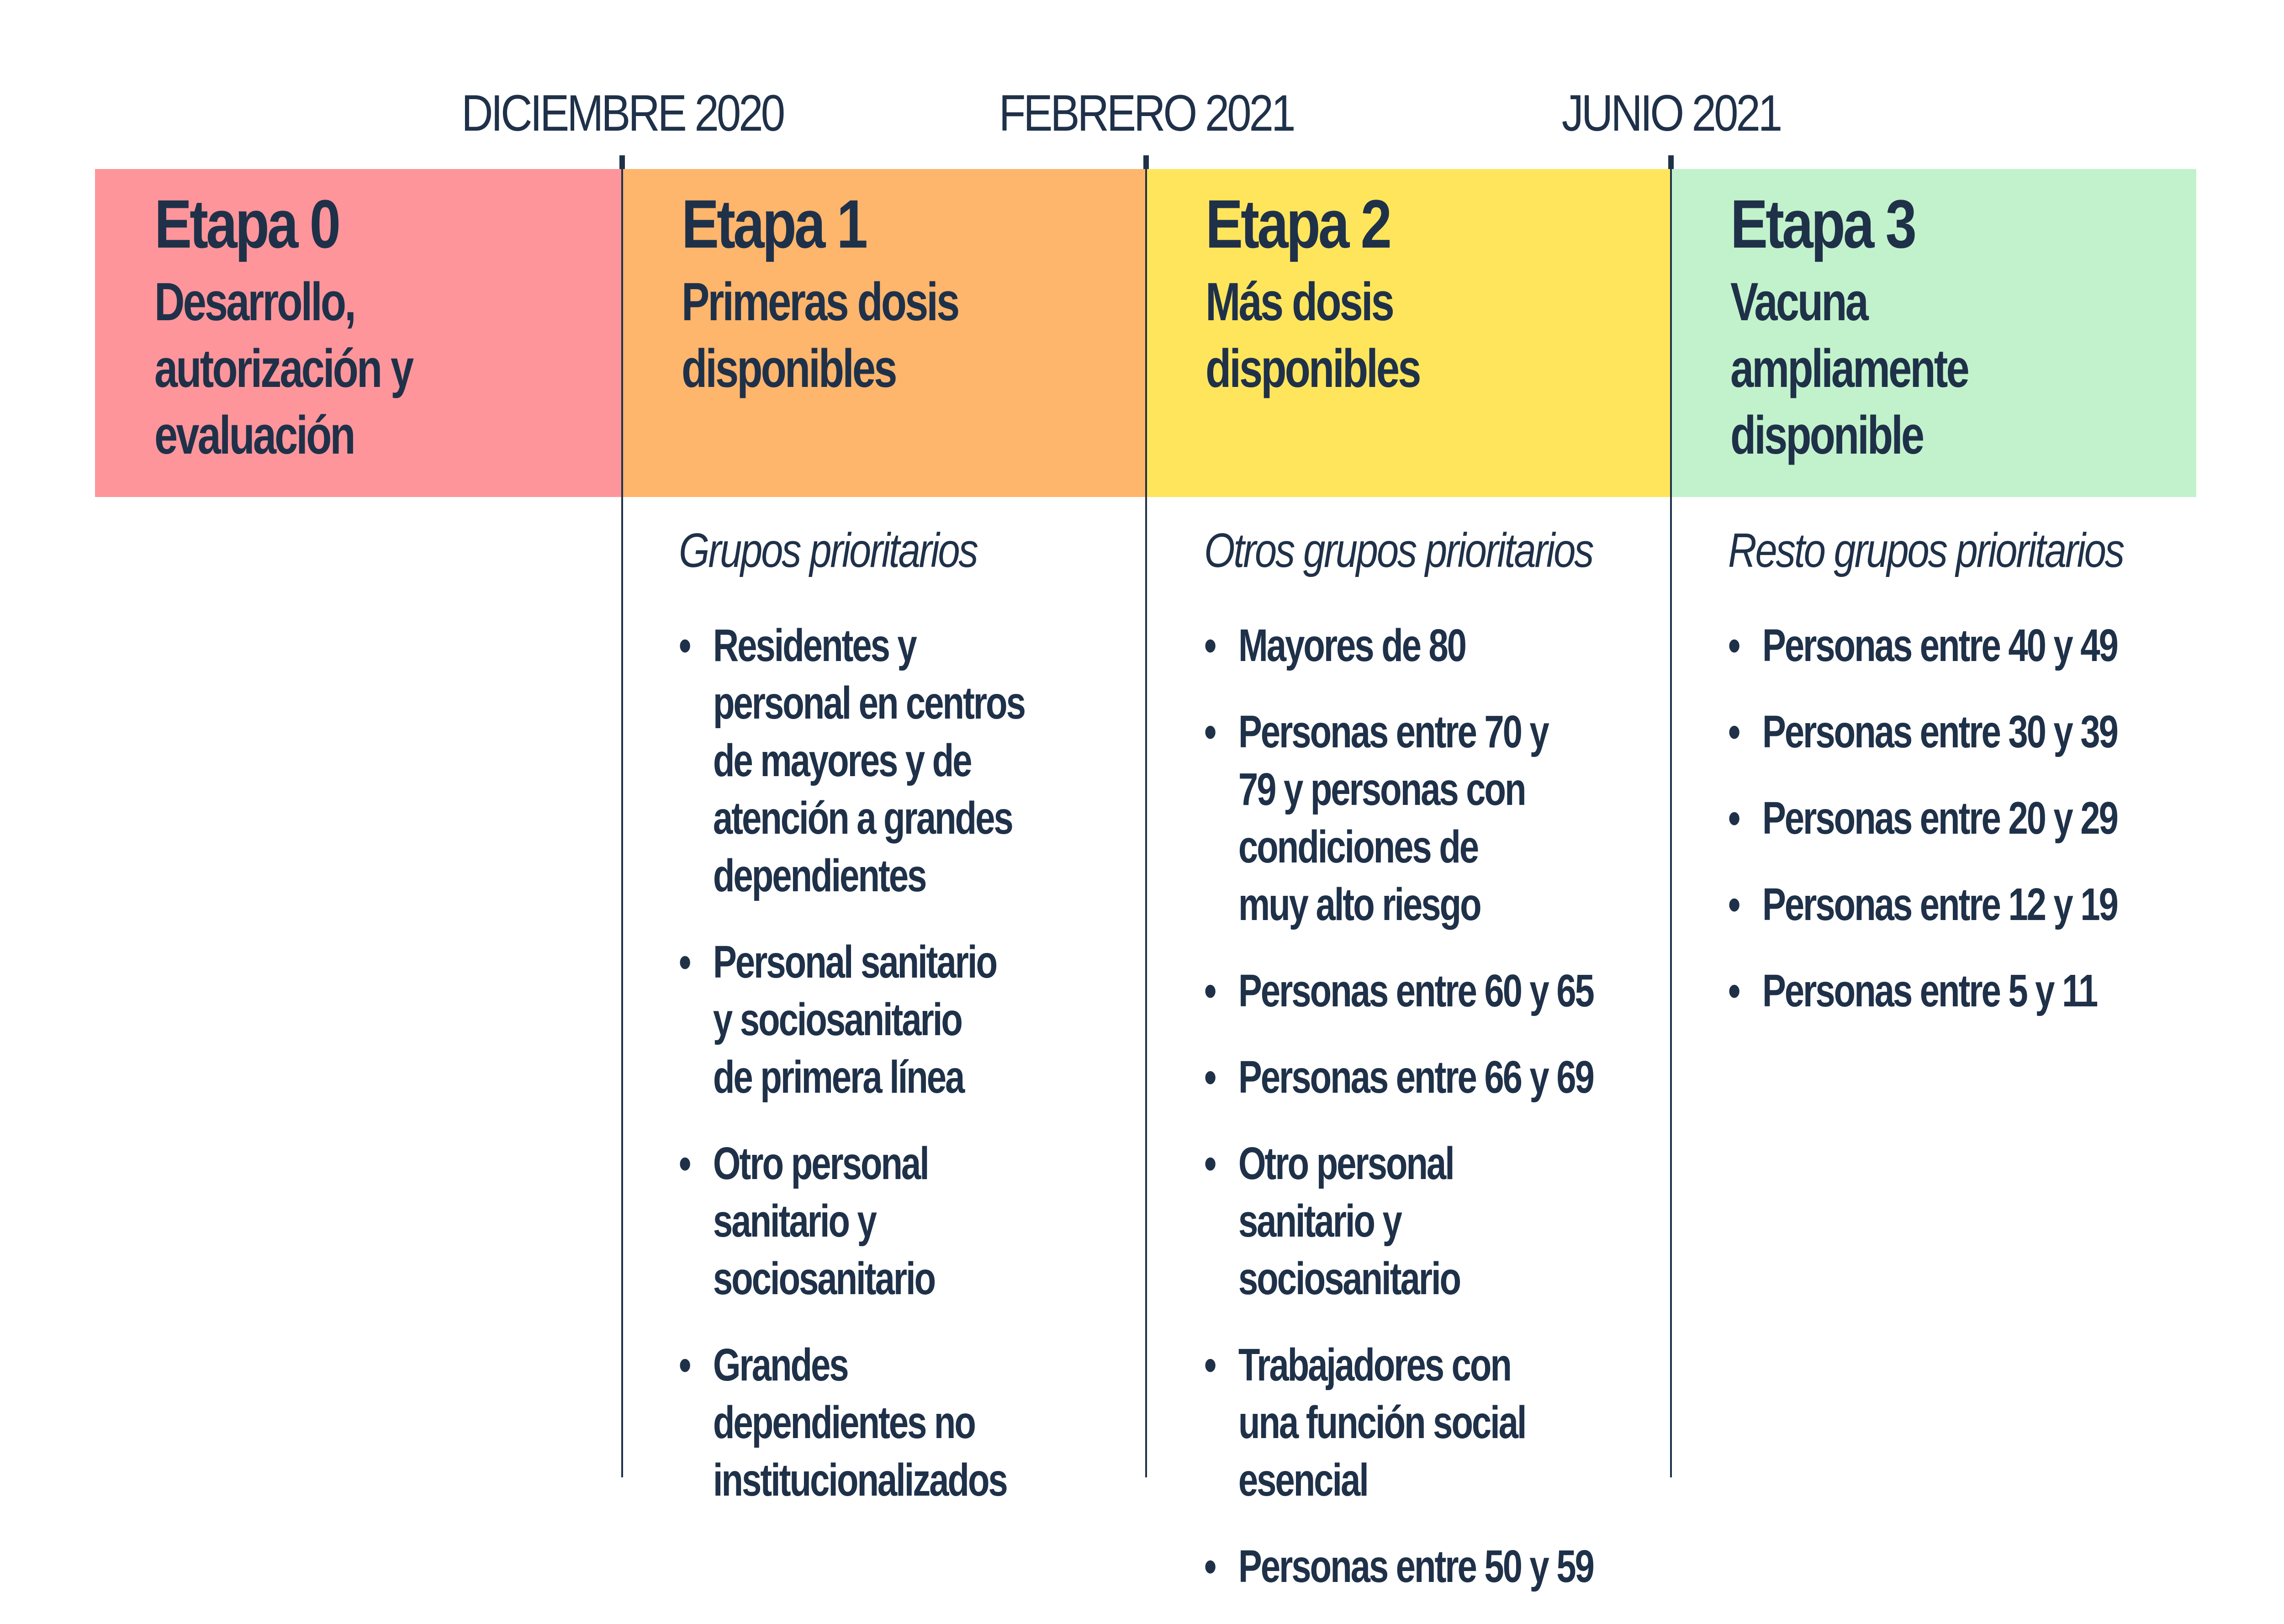  Describe the element at coordinates (1399, 550) in the screenshot. I see `stage-2-group-label: Otros grupos prioritarios` at that location.